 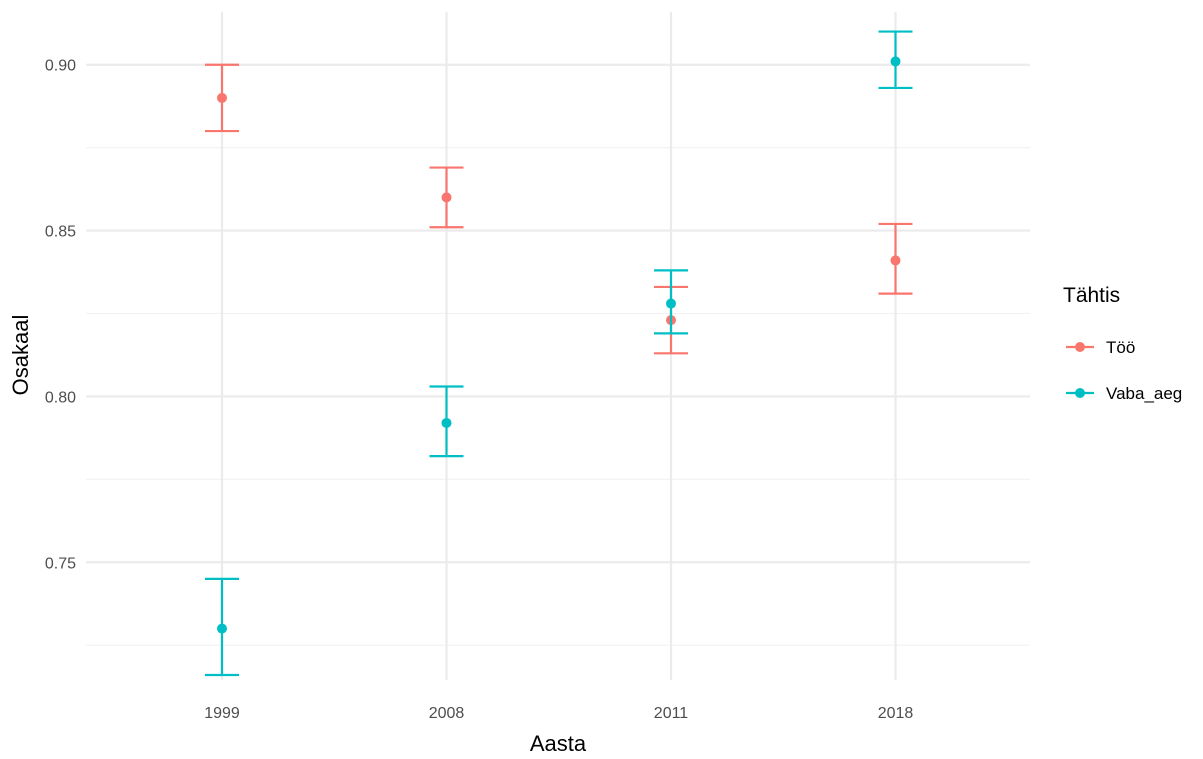 I want to click on legend: Tähtis Töö Vaba_aeg, so click(x=1122, y=343).